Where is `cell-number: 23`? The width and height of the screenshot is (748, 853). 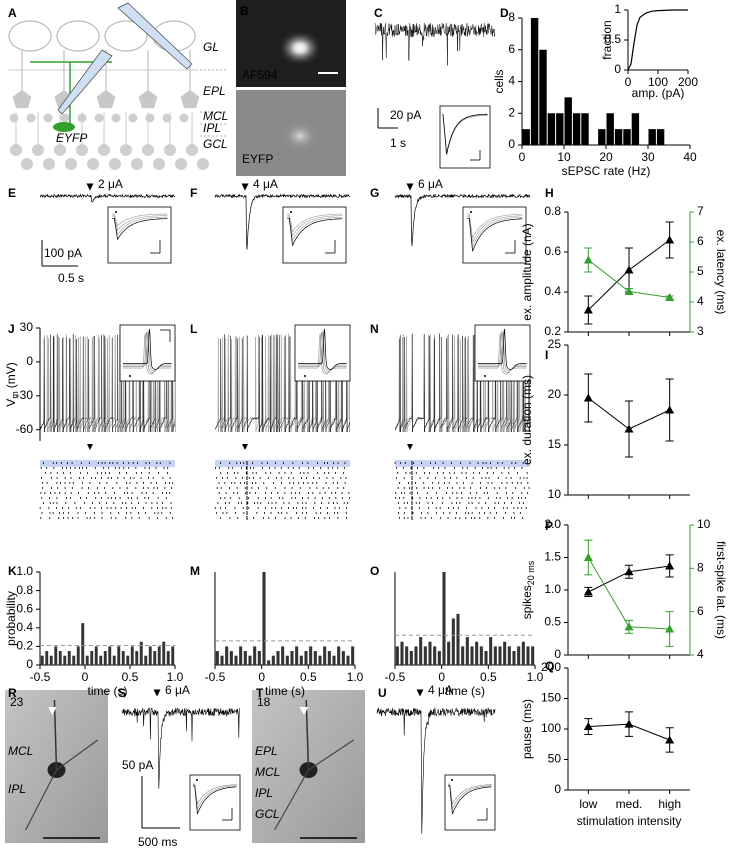 cell-number: 23 is located at coordinates (17, 702).